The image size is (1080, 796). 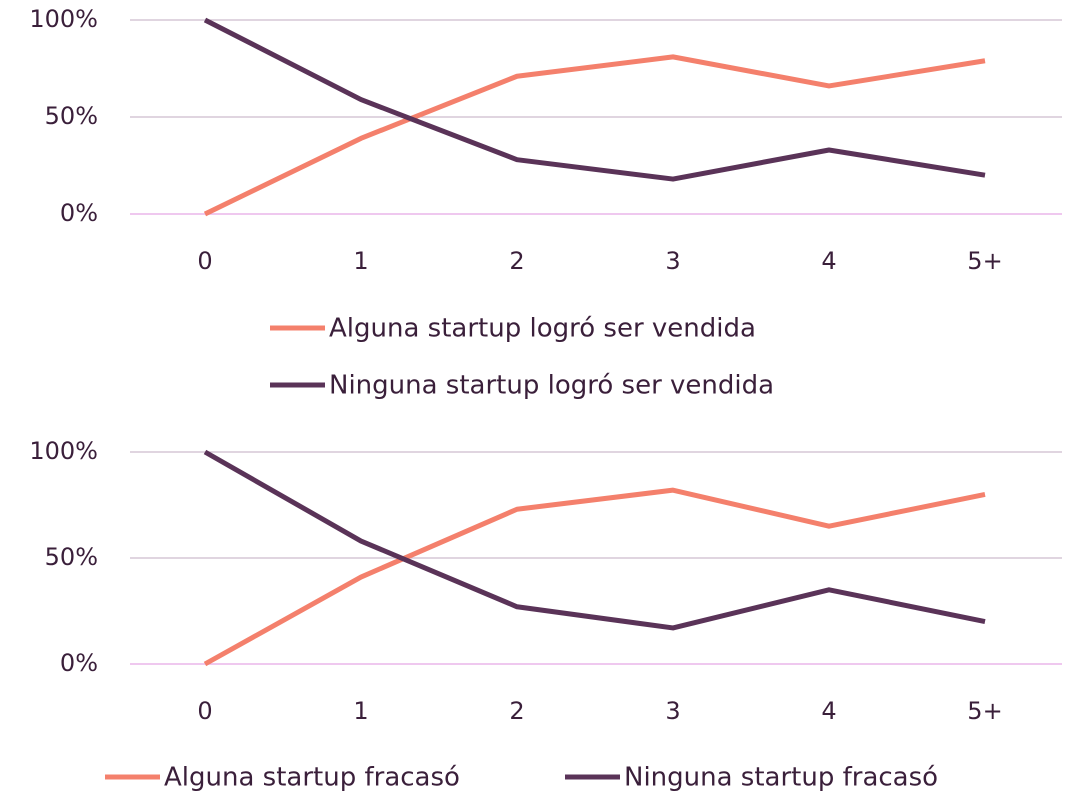 What do you see at coordinates (312, 778) in the screenshot?
I see `legend-label: Alguna startup fracasó` at bounding box center [312, 778].